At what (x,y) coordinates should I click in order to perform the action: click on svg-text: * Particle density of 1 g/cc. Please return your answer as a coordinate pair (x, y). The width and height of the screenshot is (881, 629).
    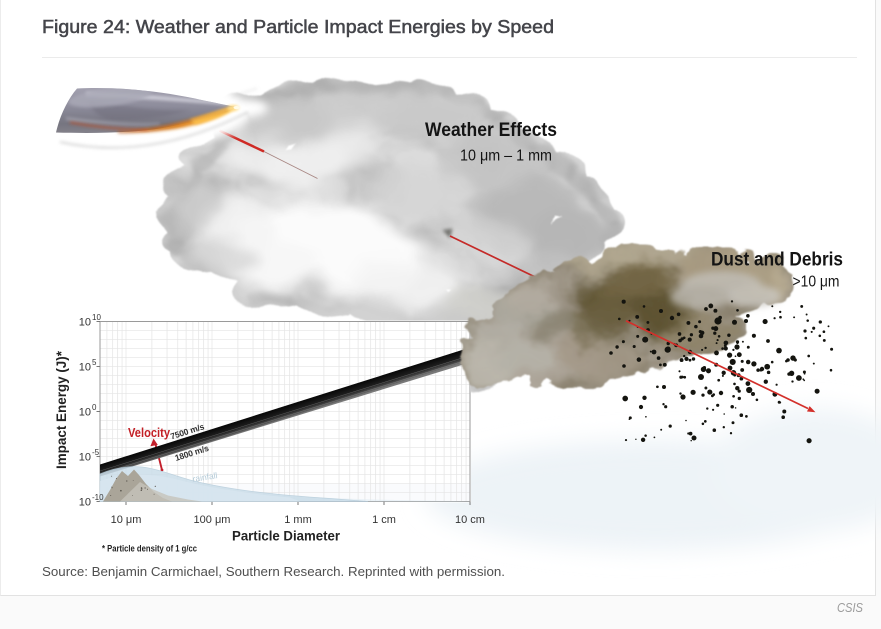
    Looking at the image, I should click on (149, 549).